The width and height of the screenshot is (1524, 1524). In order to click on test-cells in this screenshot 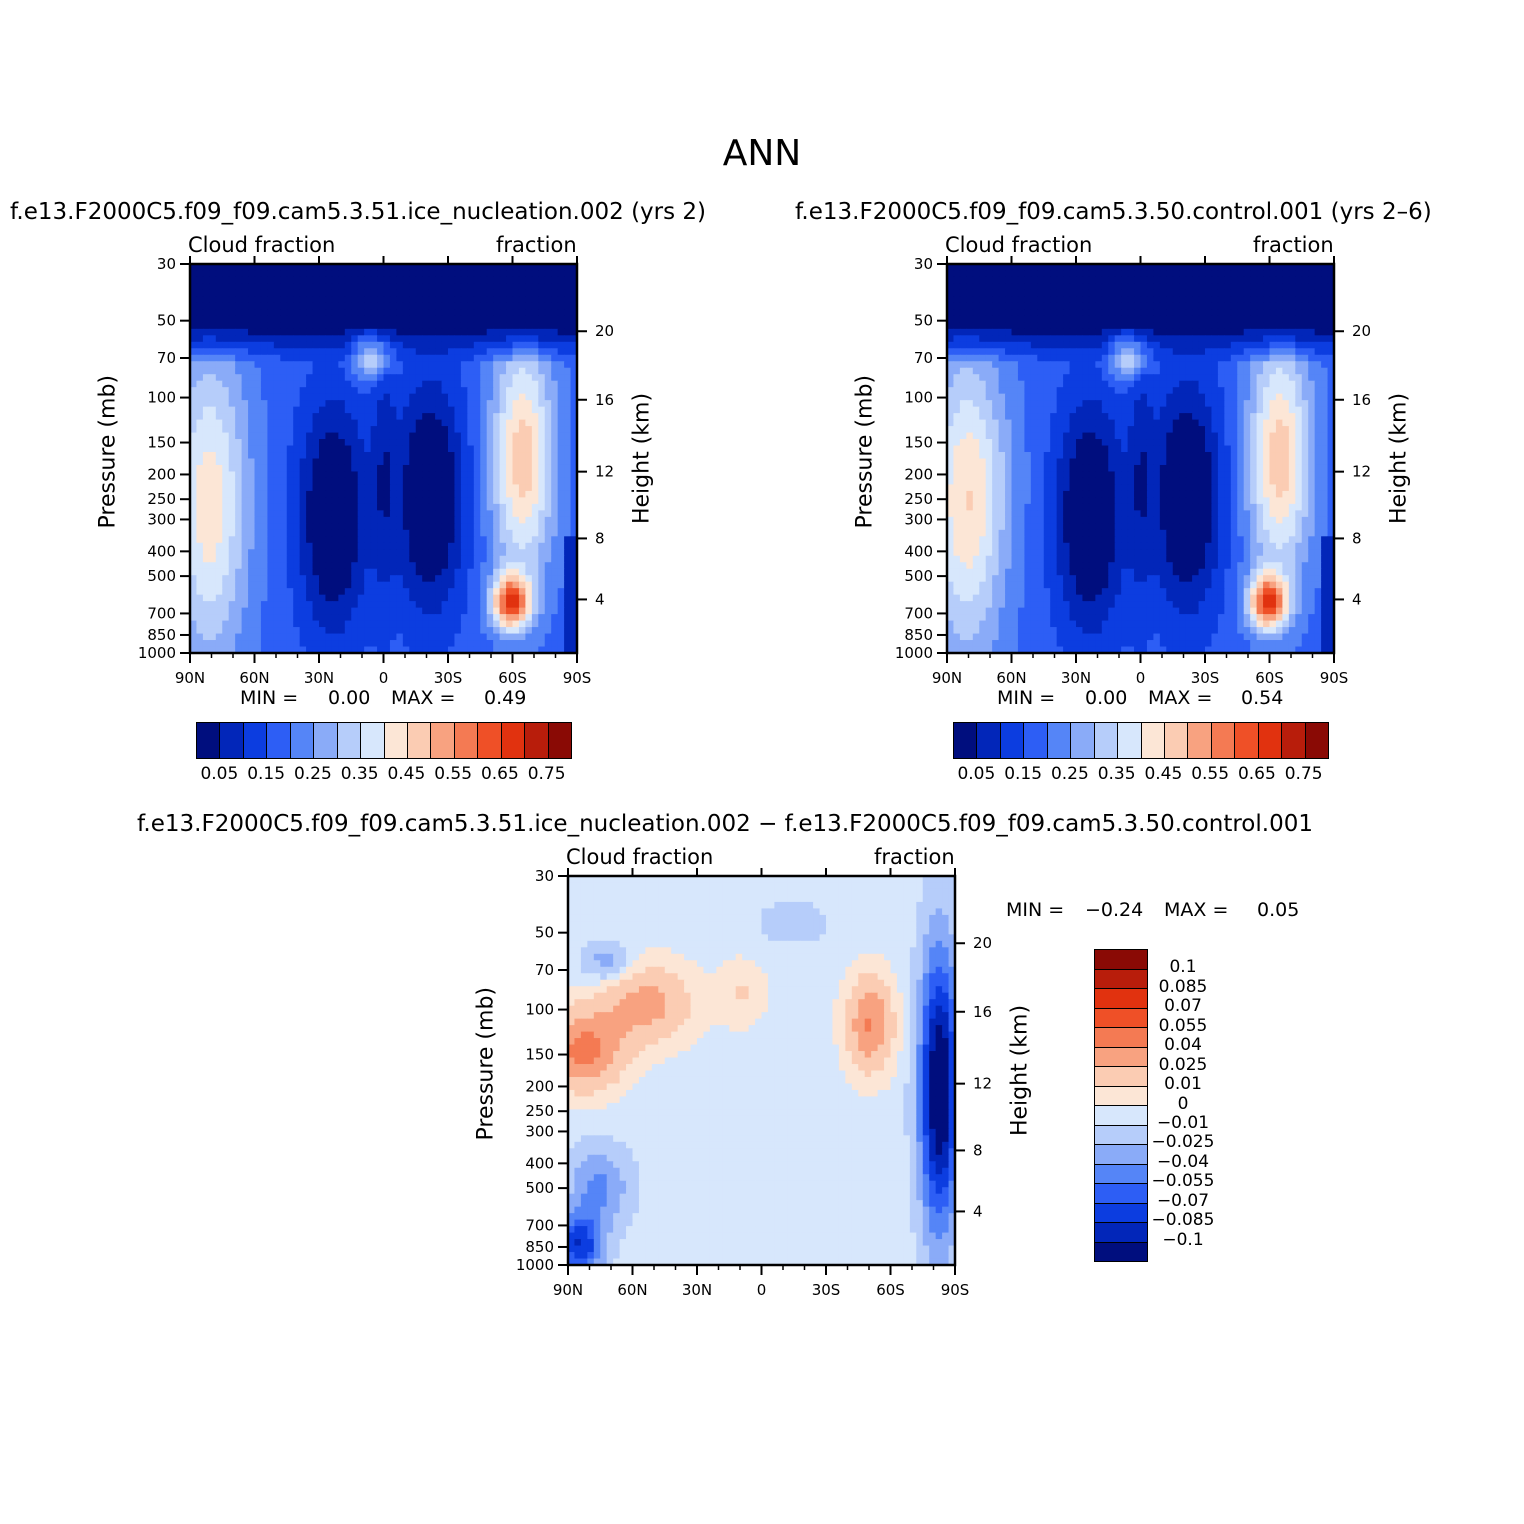, I will do `click(384, 459)`.